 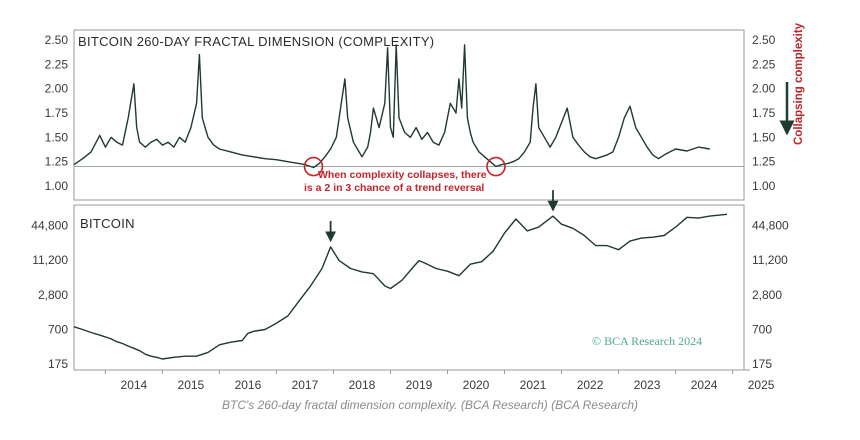 I want to click on x-tick-label: 2016, so click(x=248, y=385).